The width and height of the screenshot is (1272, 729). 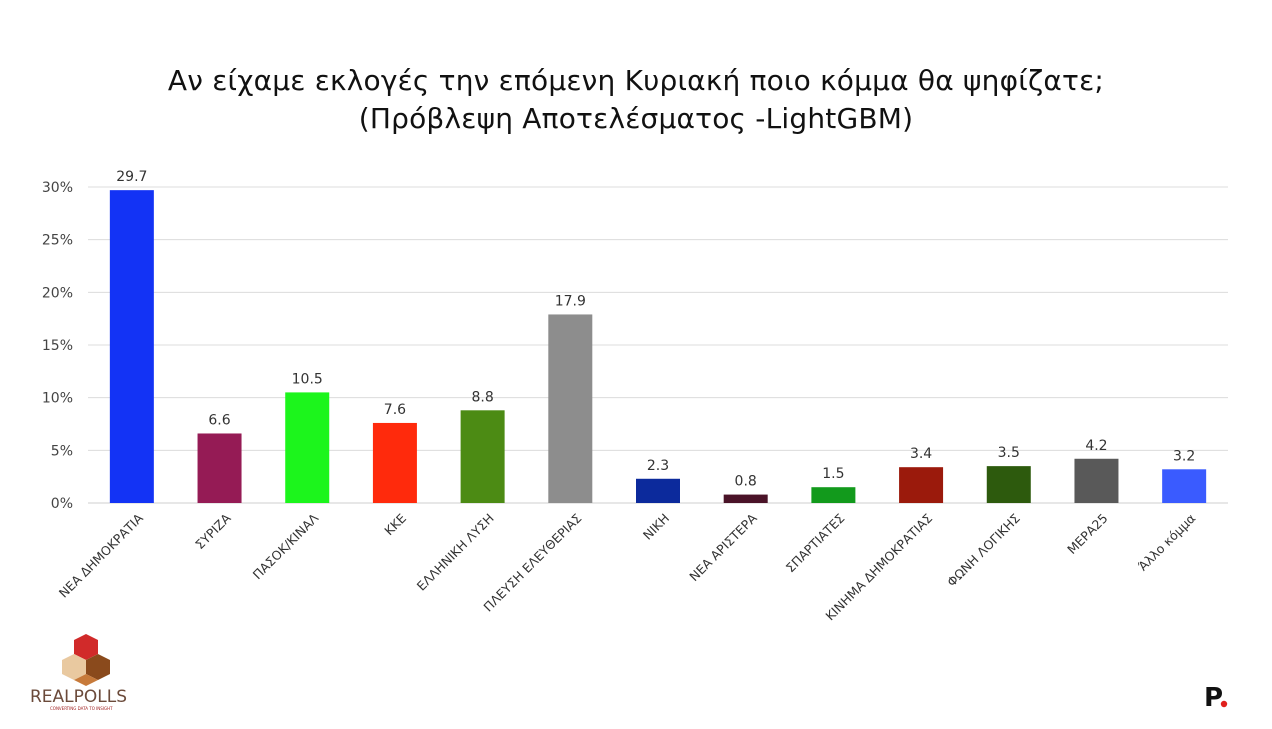 What do you see at coordinates (57, 293) in the screenshot?
I see `y-tick-label: 20%` at bounding box center [57, 293].